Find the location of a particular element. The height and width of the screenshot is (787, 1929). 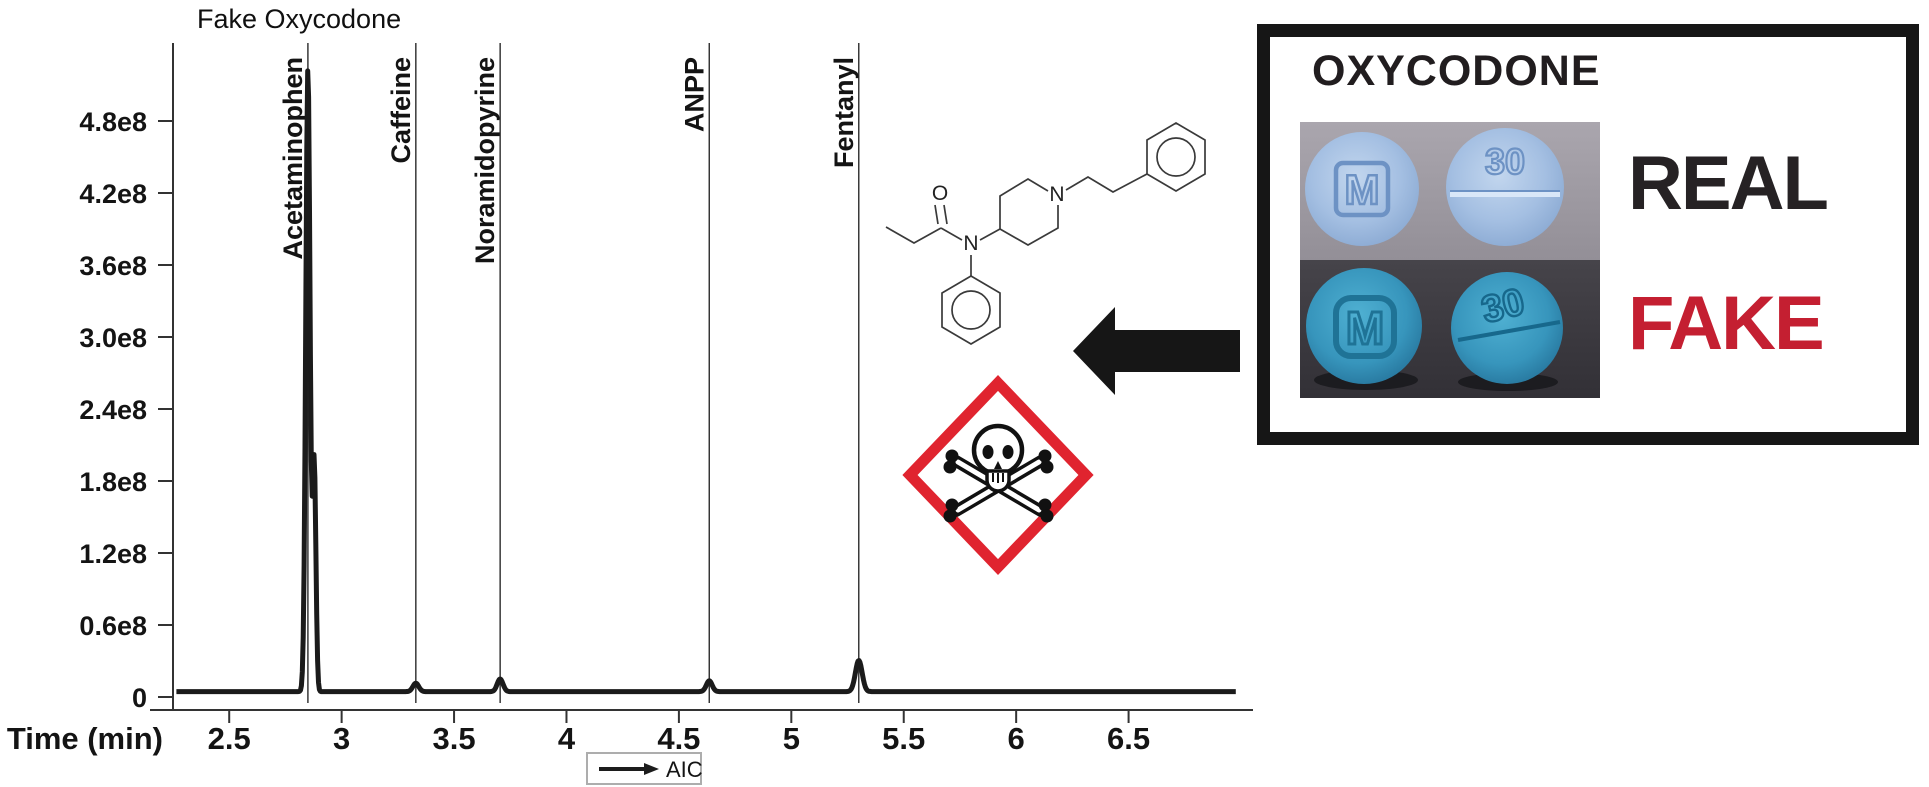

legend: AIC is located at coordinates (644, 768).